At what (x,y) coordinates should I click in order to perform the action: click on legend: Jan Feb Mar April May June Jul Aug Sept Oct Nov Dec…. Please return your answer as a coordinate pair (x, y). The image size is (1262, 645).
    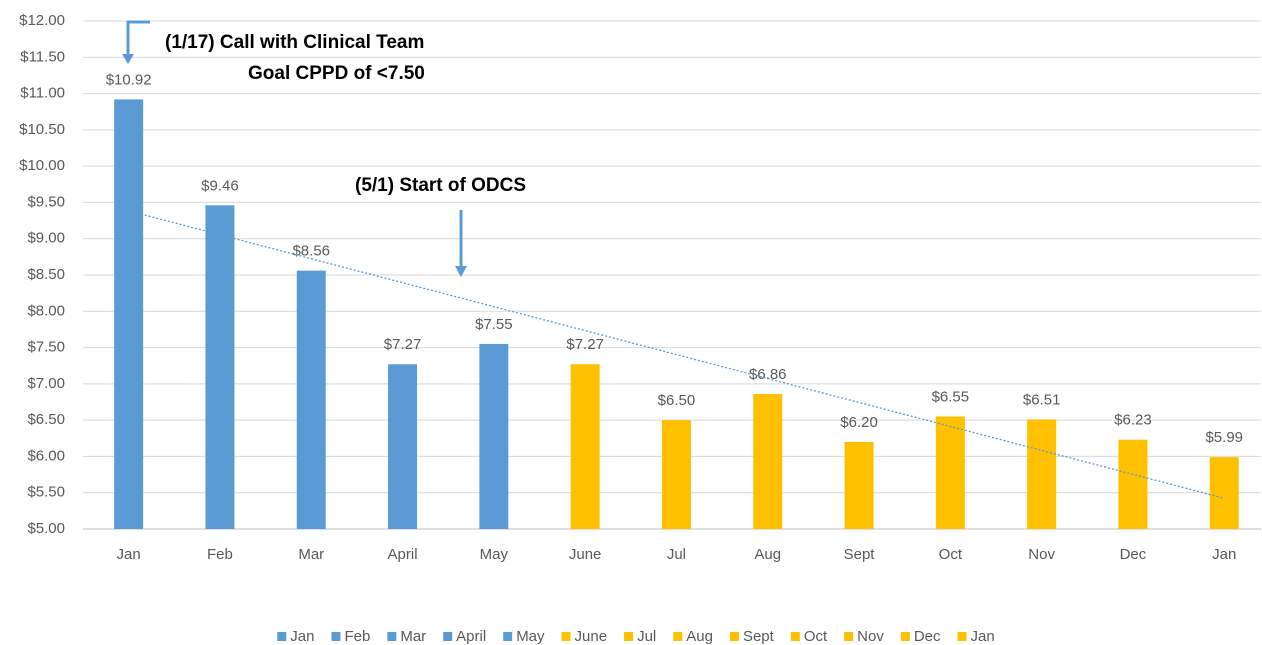
    Looking at the image, I should click on (636, 636).